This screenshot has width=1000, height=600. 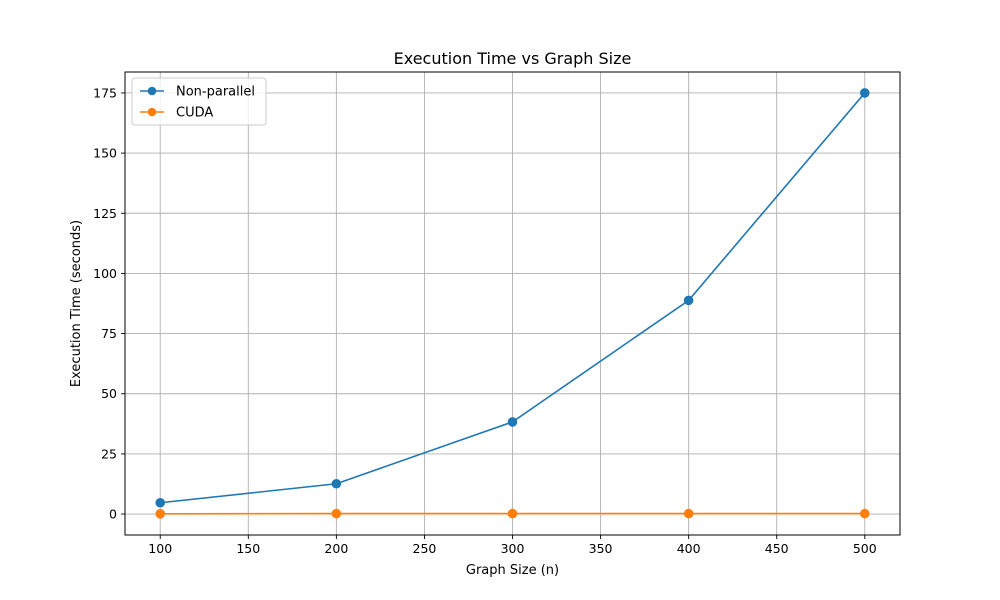 I want to click on series-cuda, so click(x=512, y=513).